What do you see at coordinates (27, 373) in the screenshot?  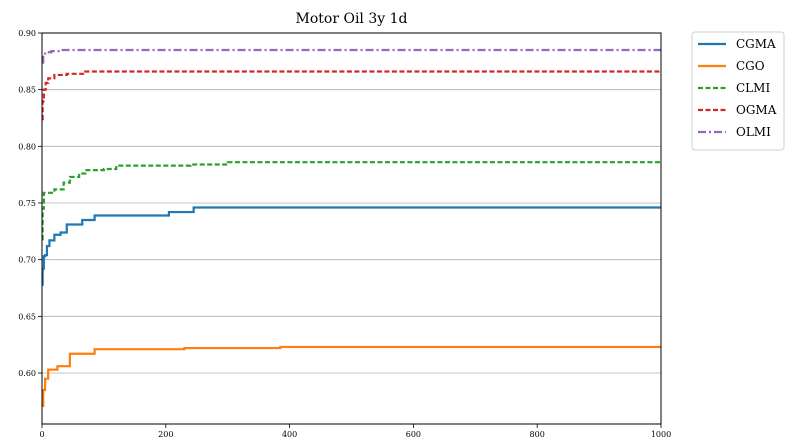 I see `y-tick-label: 0.60` at bounding box center [27, 373].